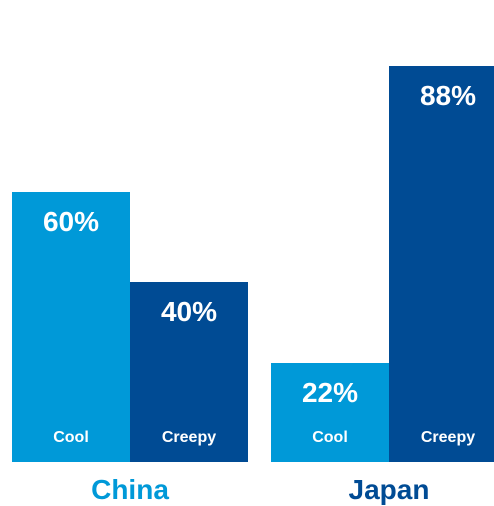  Describe the element at coordinates (330, 437) in the screenshot. I see `category-label-japan-cool: Cool` at that location.